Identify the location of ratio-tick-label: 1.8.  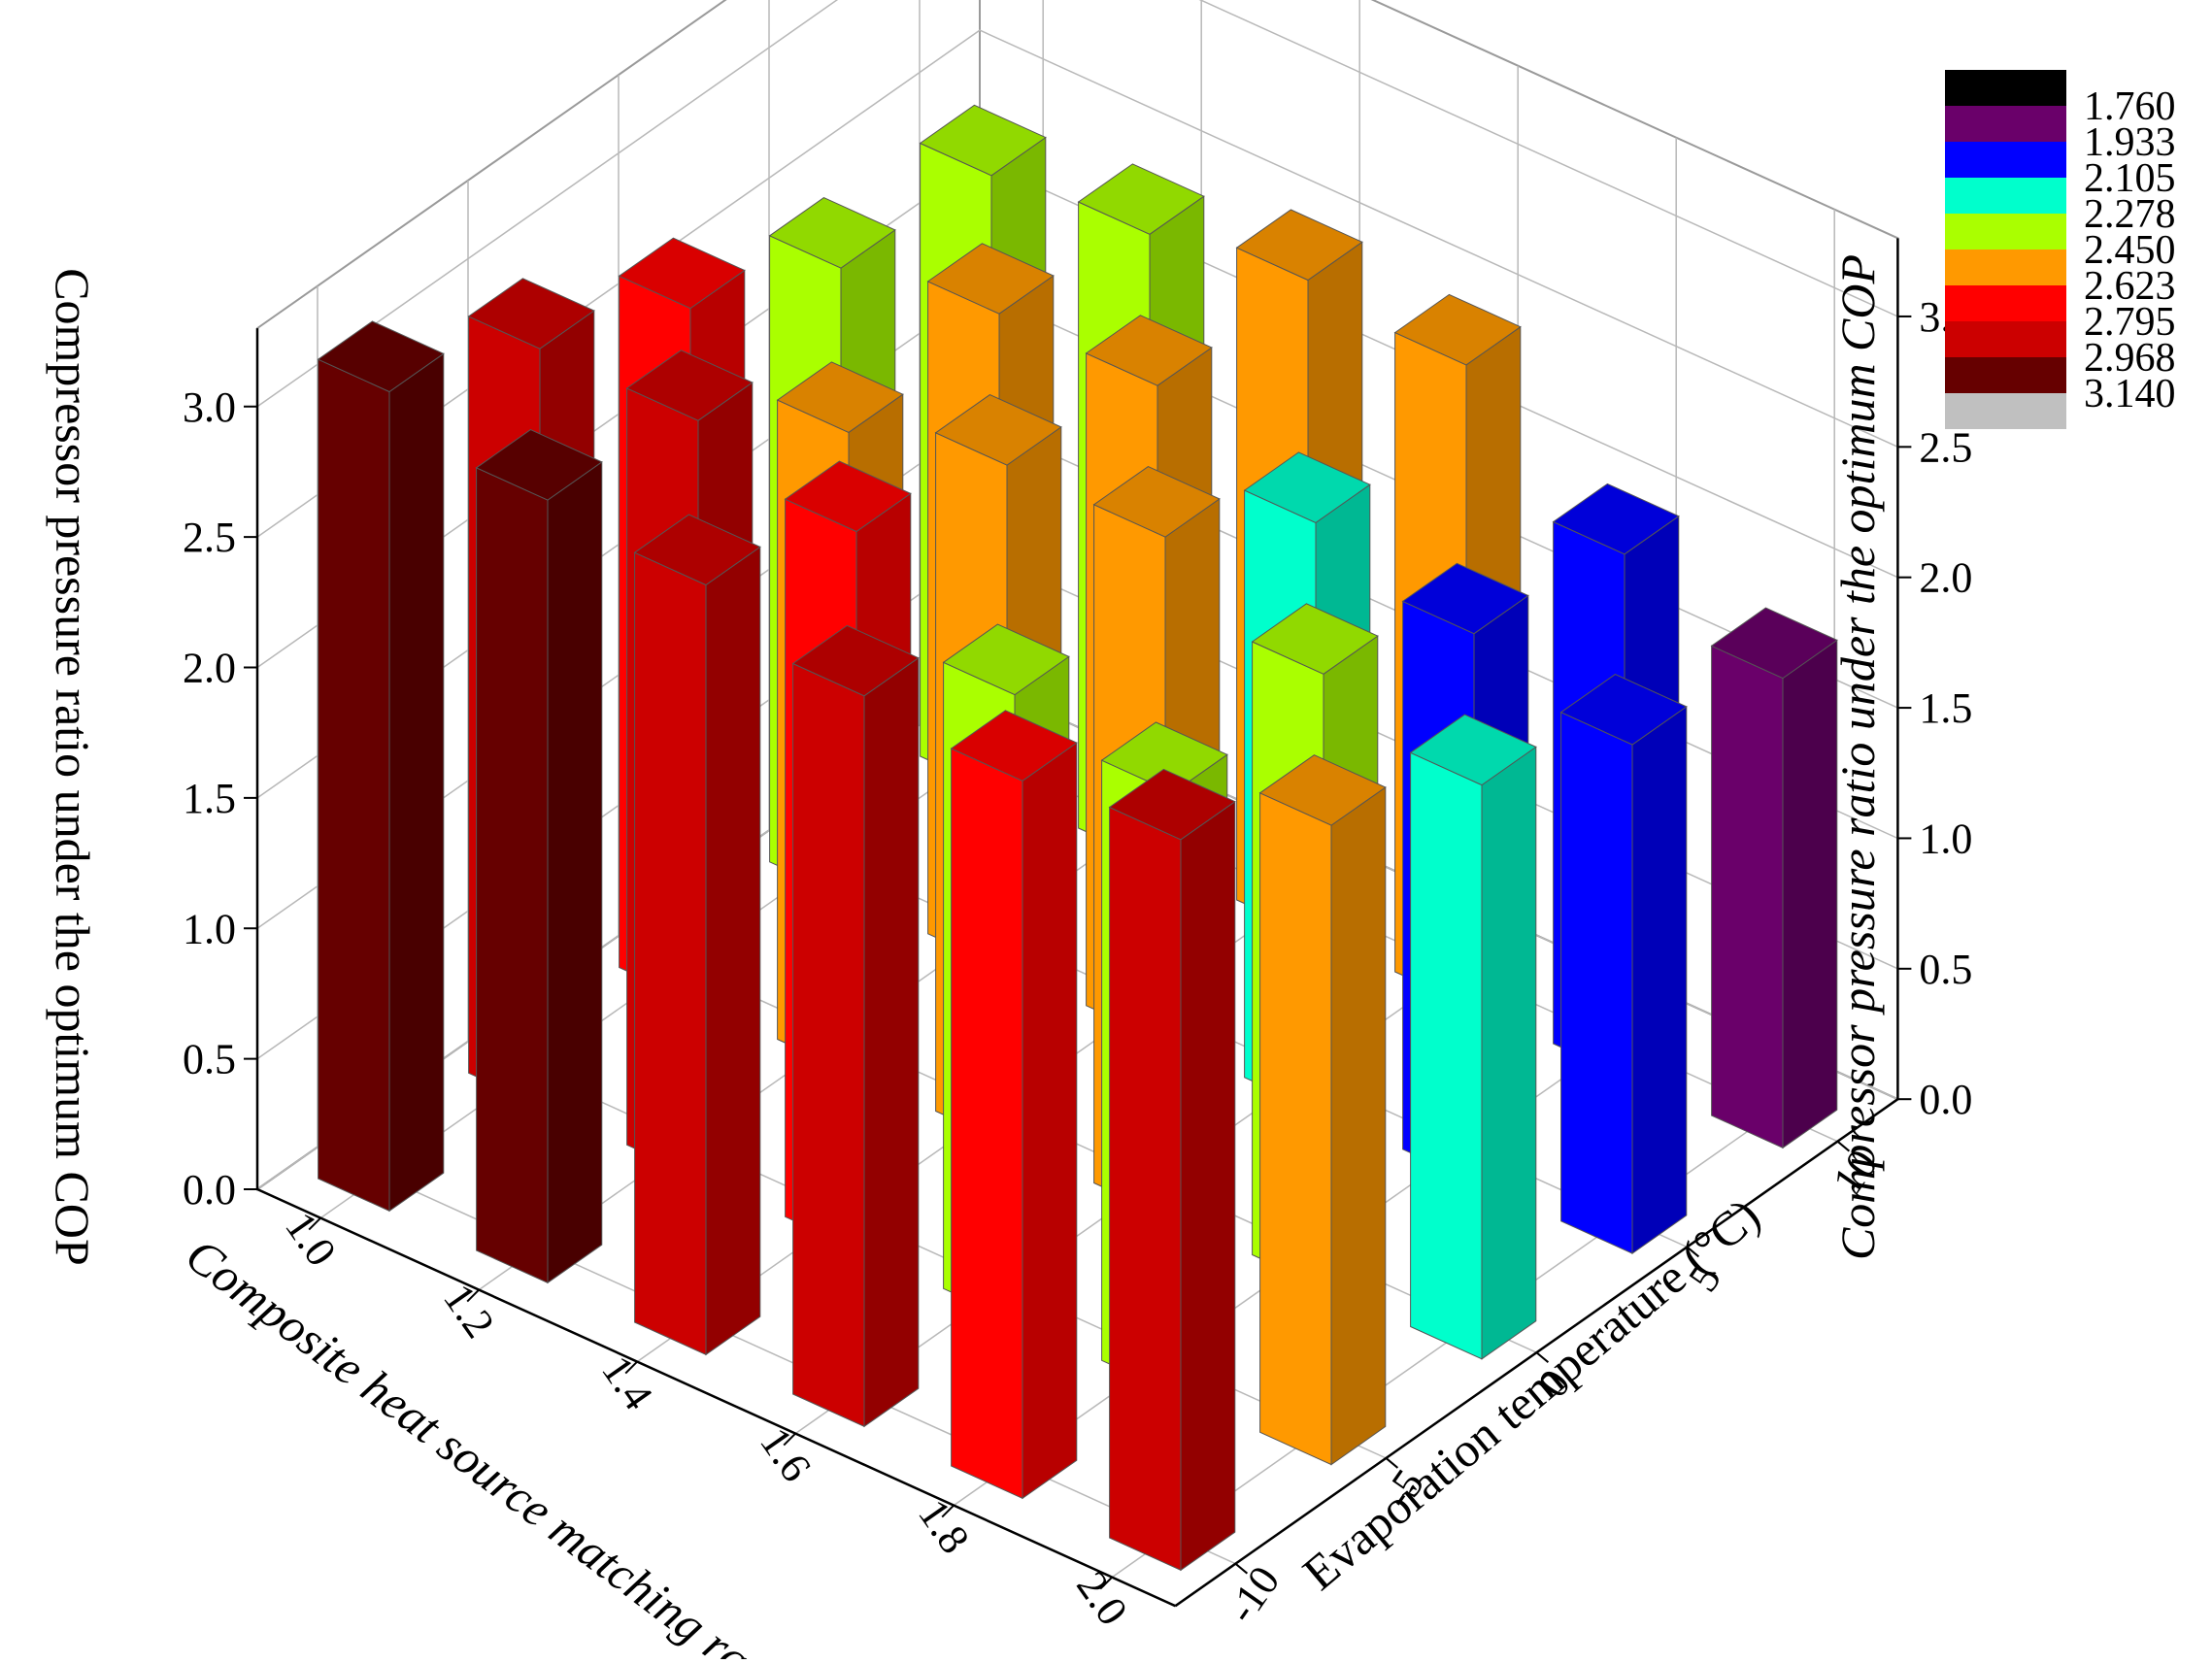
(944, 1526).